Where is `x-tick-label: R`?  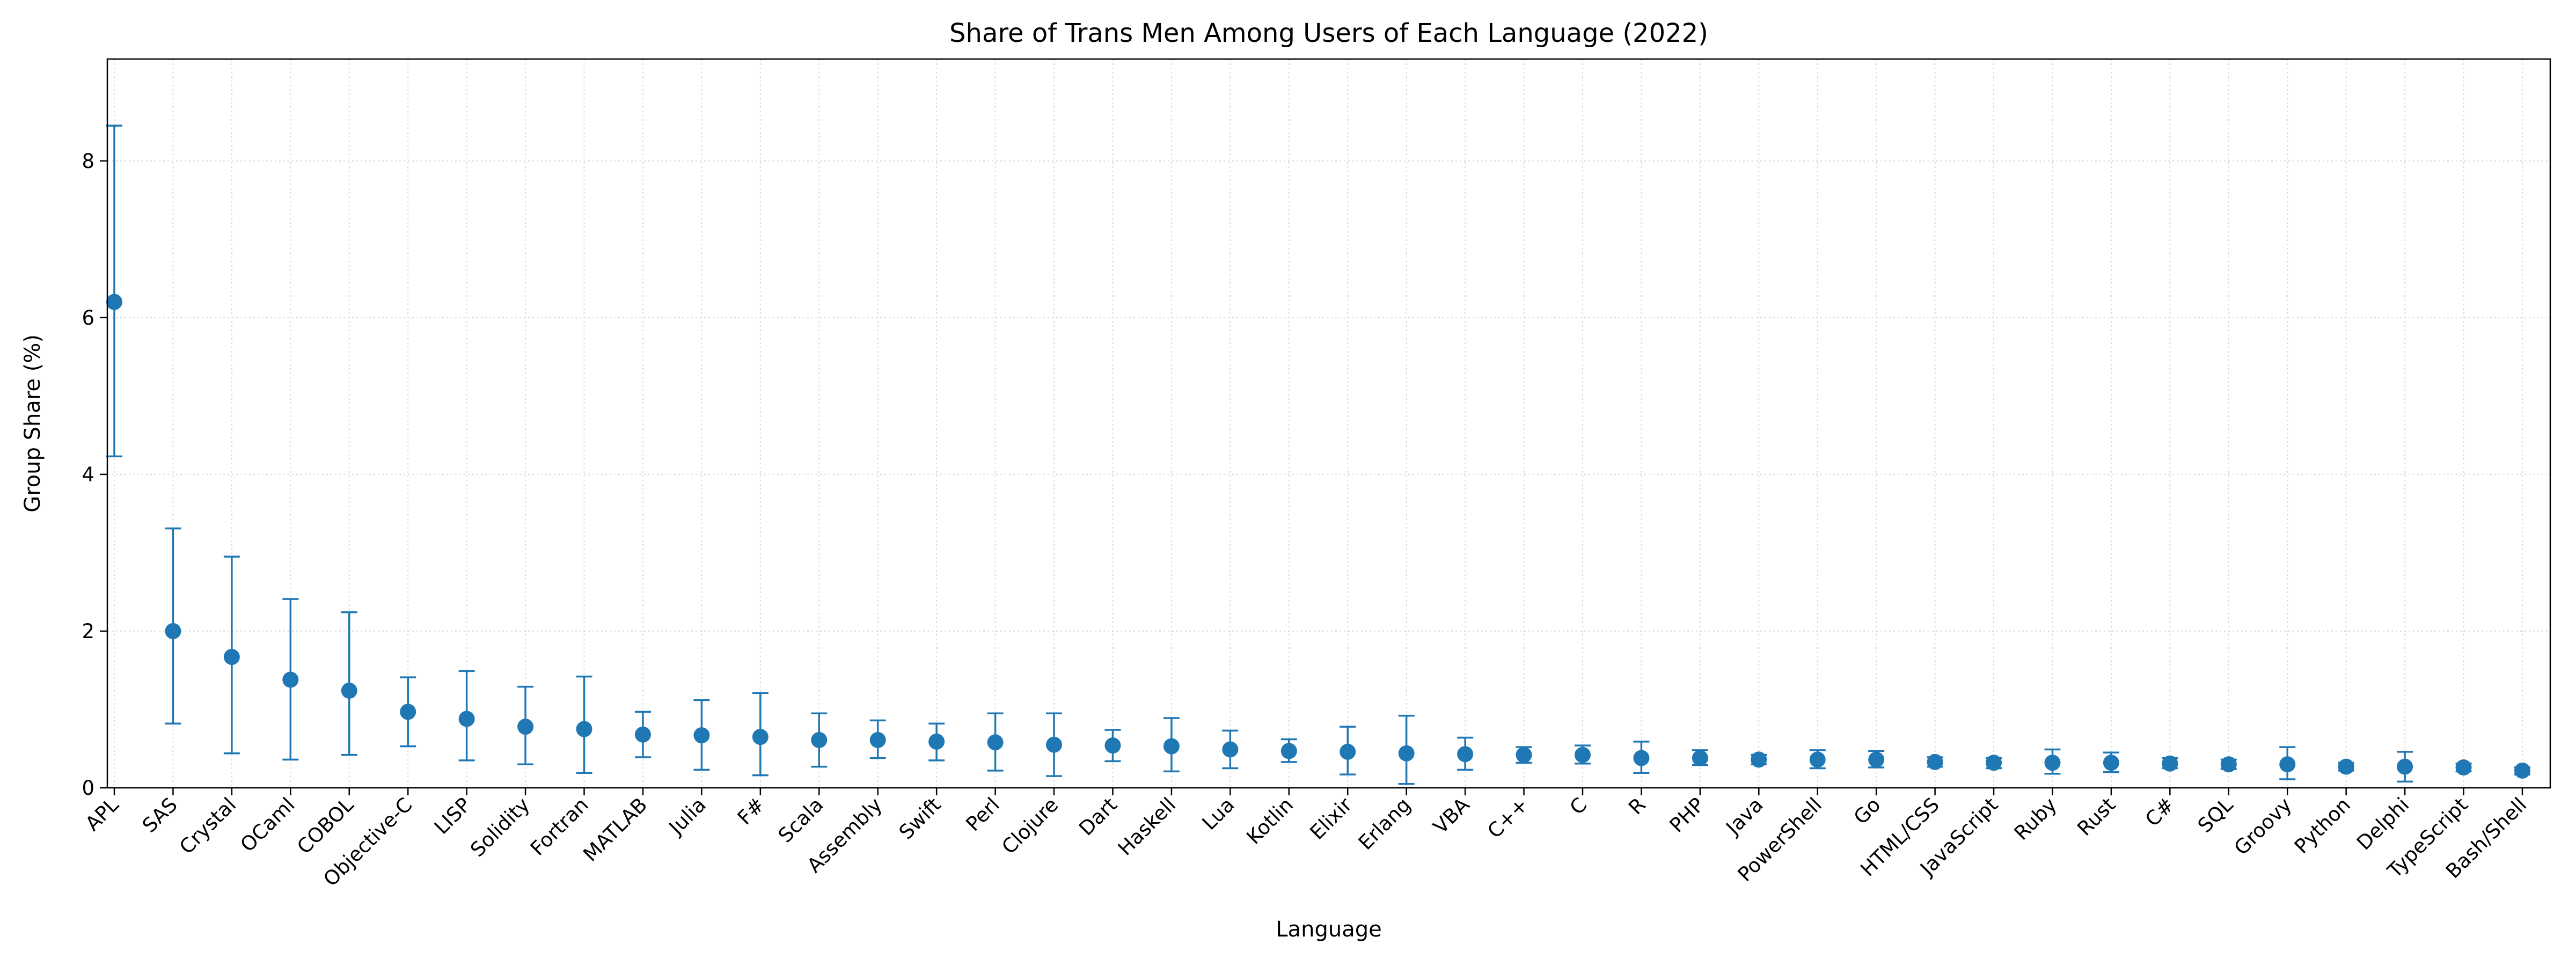
x-tick-label: R is located at coordinates (1637, 806).